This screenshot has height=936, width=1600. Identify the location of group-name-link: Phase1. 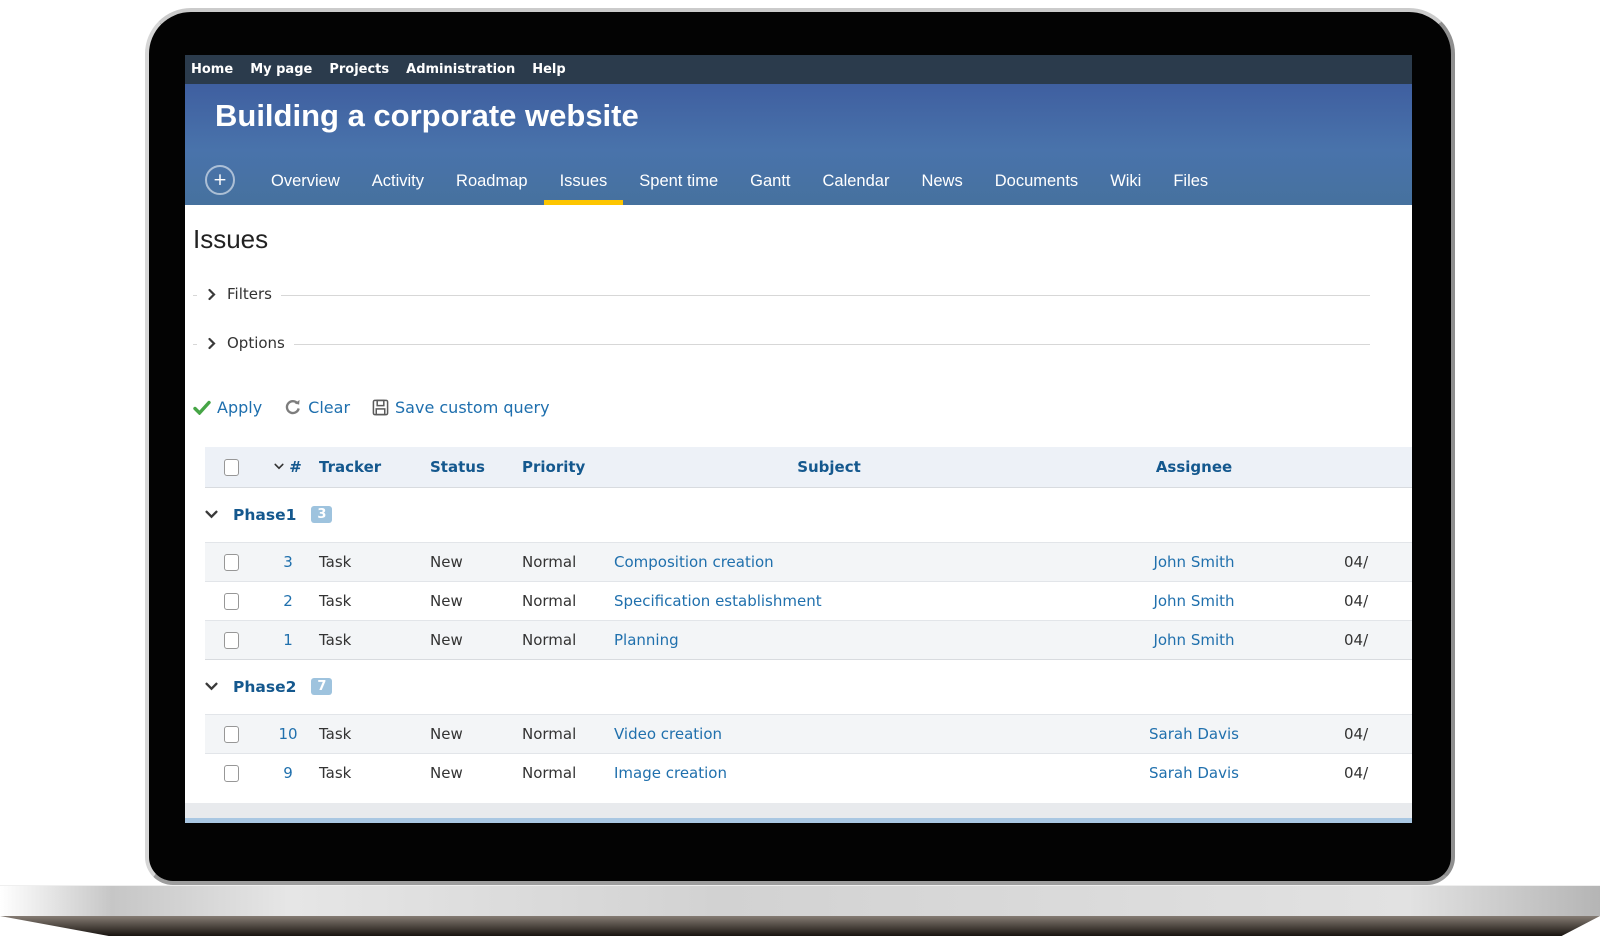
(265, 514).